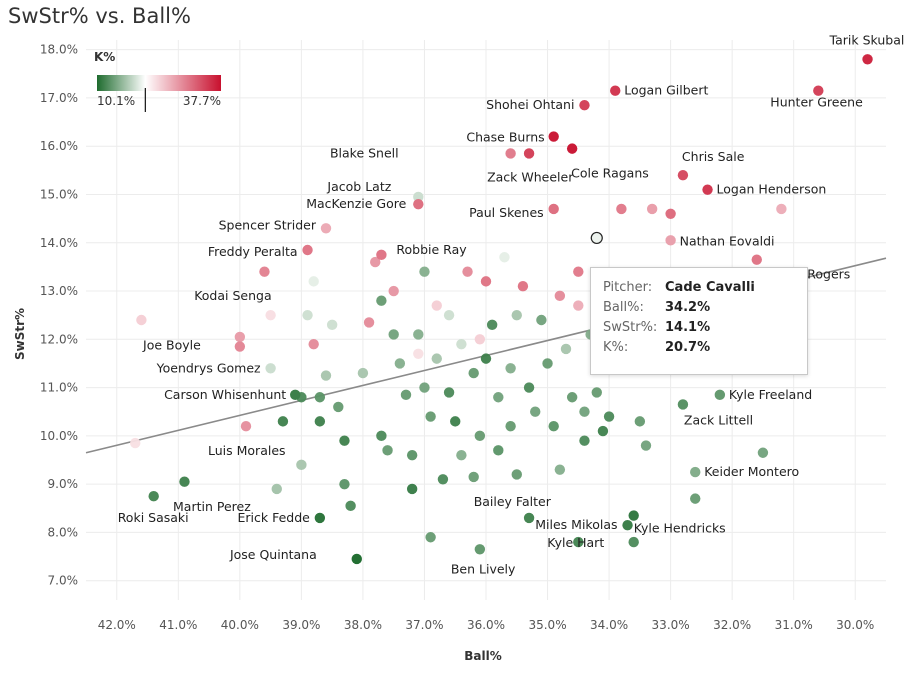  Describe the element at coordinates (615, 90) in the screenshot. I see `data-point-logan-gilbert` at that location.